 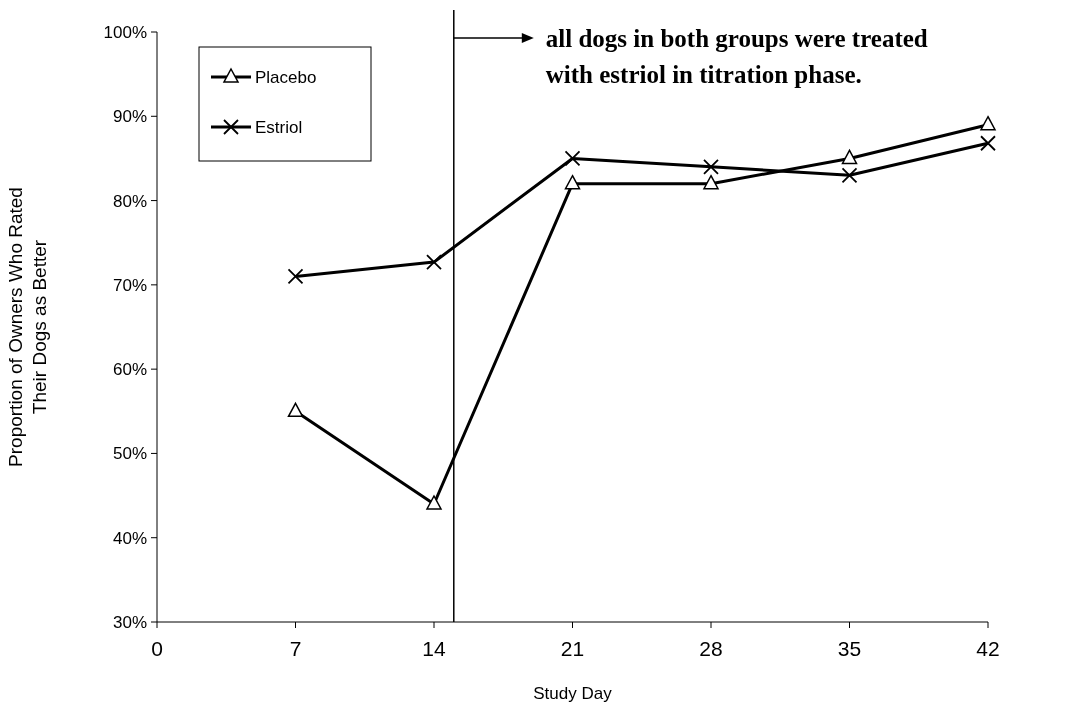 I want to click on y-tick-label: 100%, so click(x=125, y=32).